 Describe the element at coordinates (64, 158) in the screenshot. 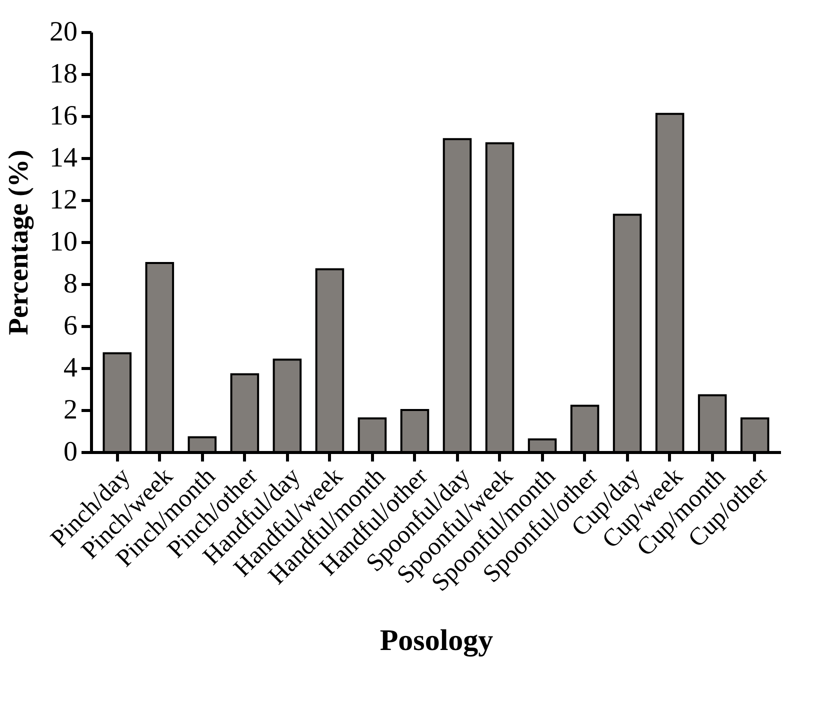

I see `y-tick-label: 14` at that location.